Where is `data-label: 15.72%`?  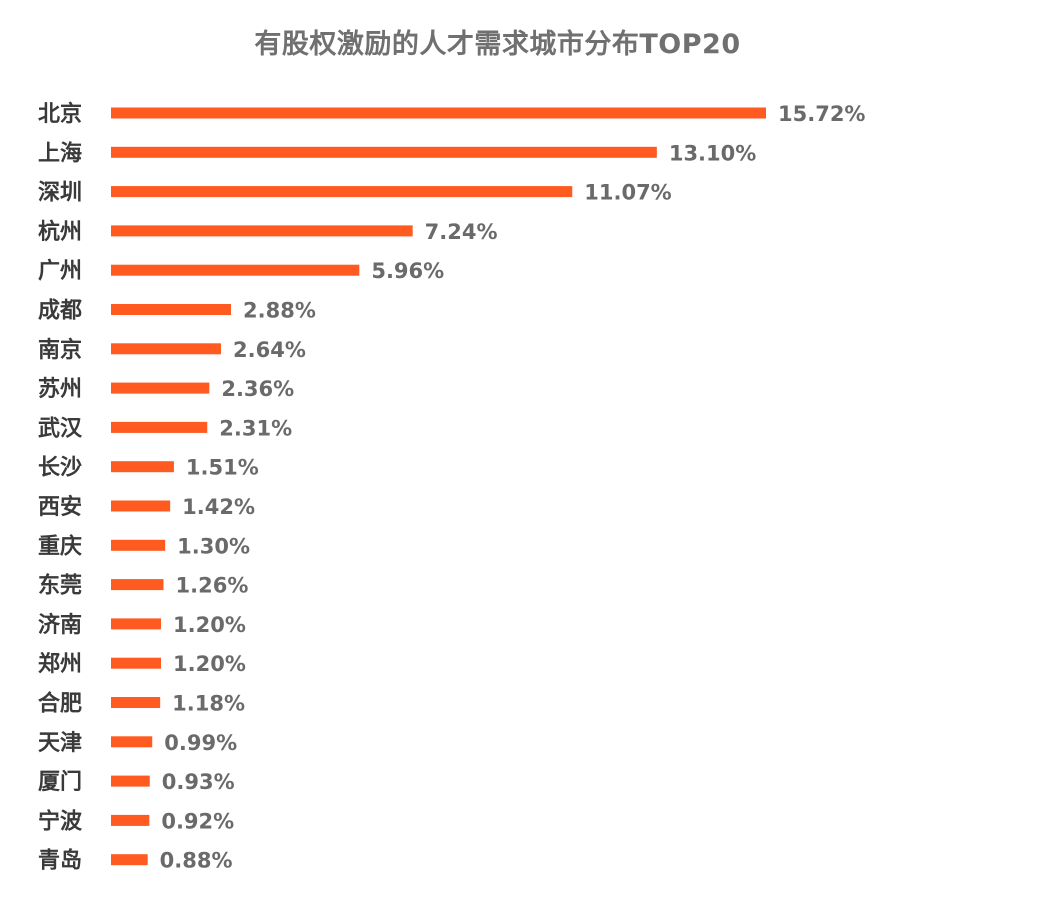
data-label: 15.72% is located at coordinates (821, 114).